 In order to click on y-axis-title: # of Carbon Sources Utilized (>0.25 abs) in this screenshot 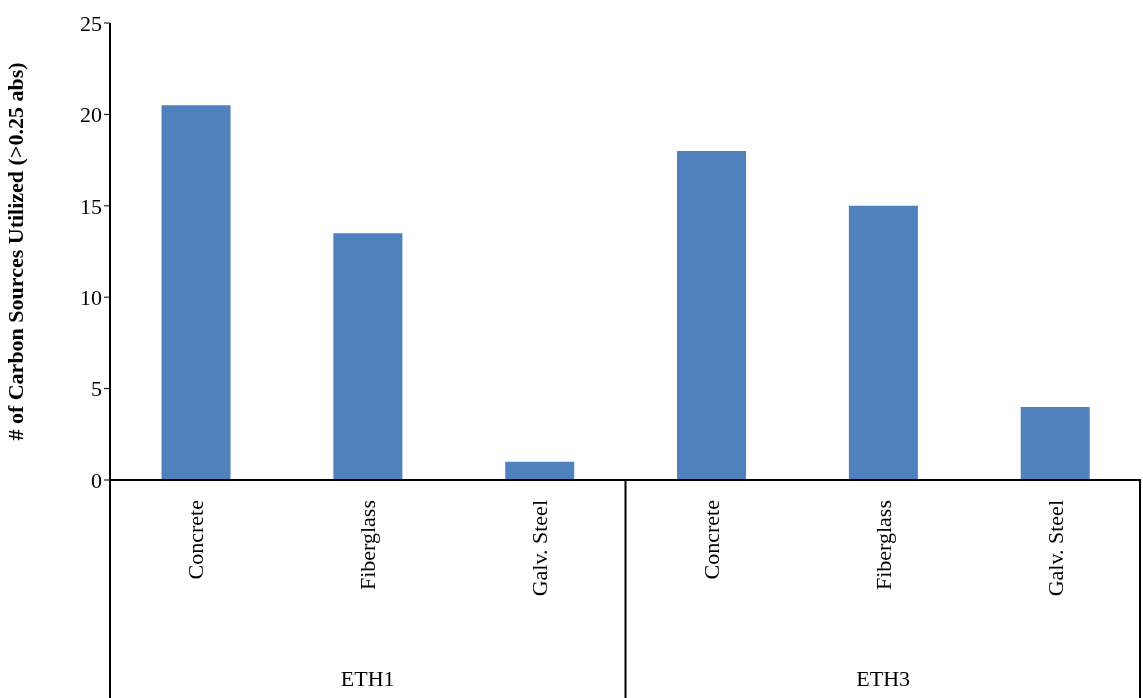, I will do `click(15, 251)`.